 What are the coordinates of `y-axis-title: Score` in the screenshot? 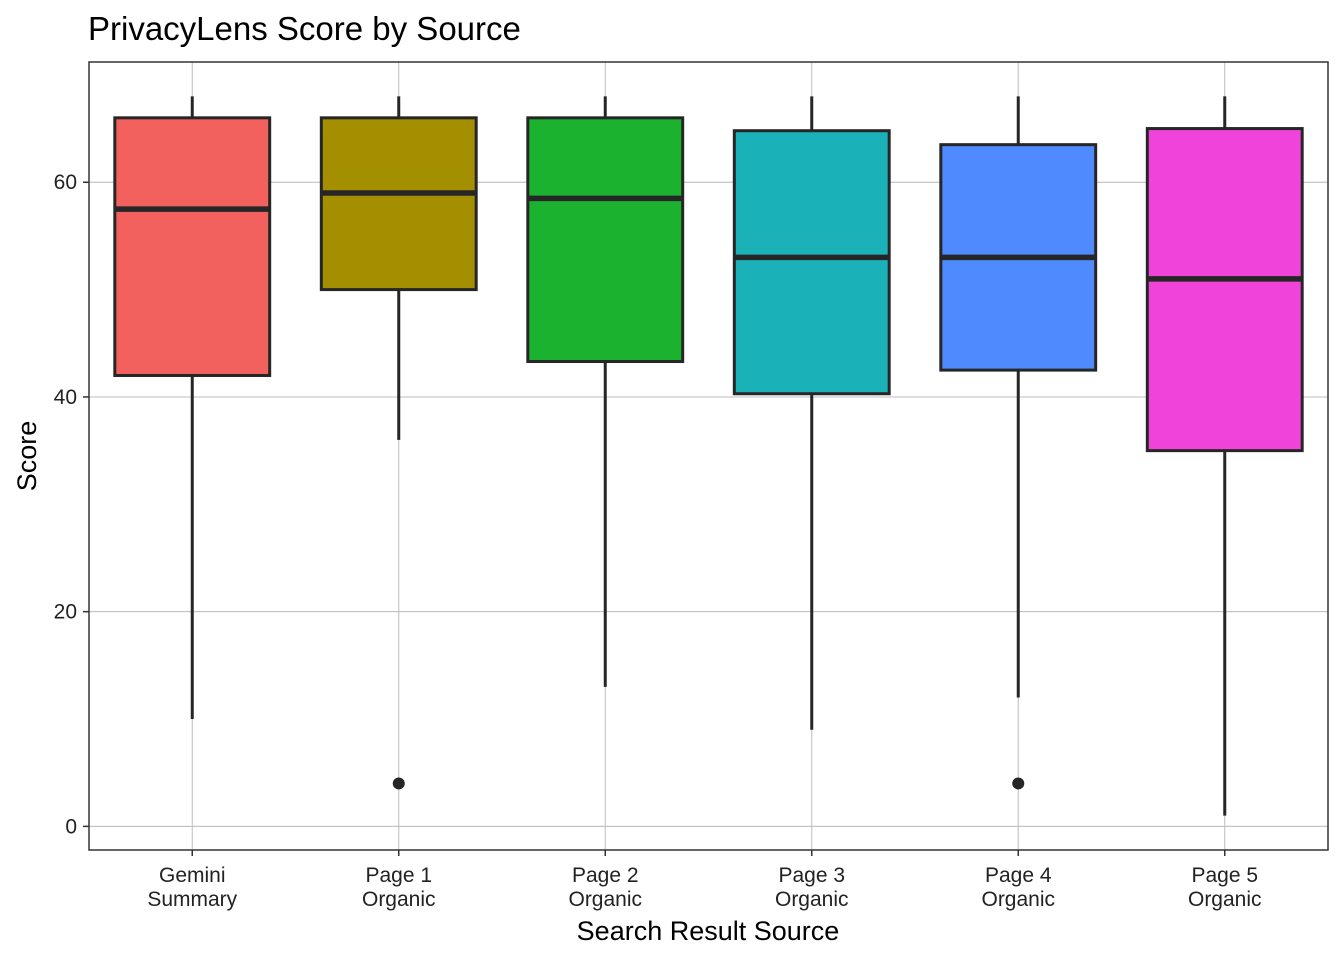 It's located at (27, 456).